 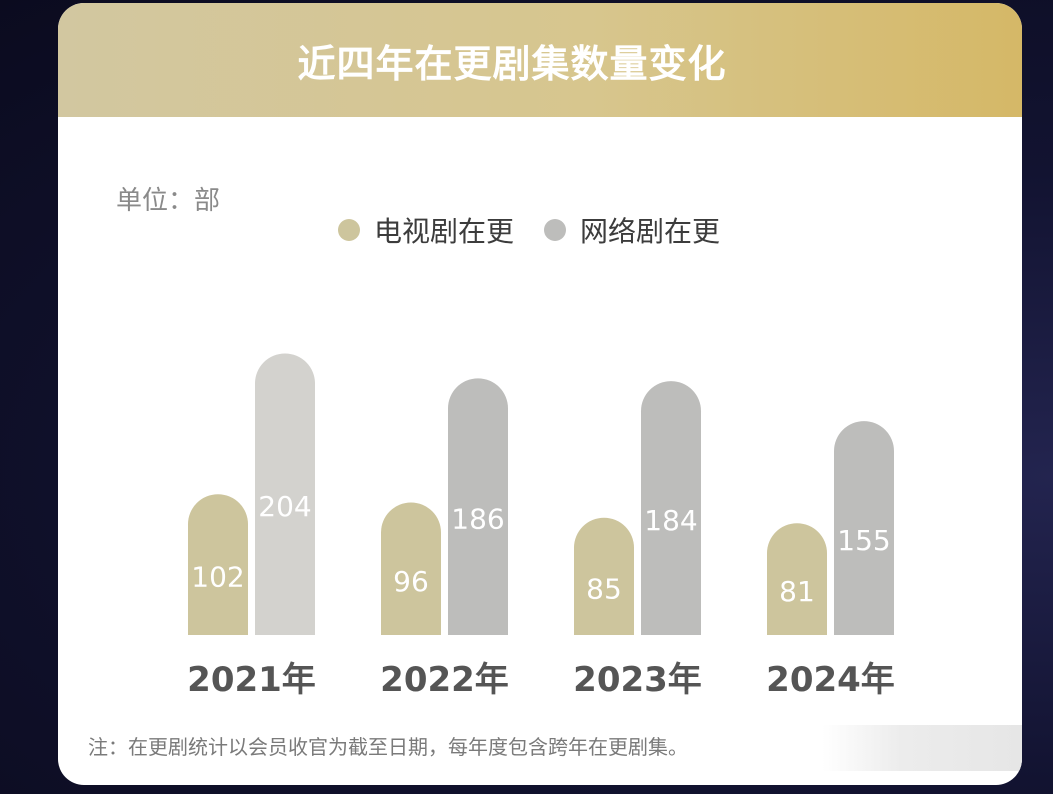 What do you see at coordinates (217, 577) in the screenshot?
I see `bar-label-tv-0: 102` at bounding box center [217, 577].